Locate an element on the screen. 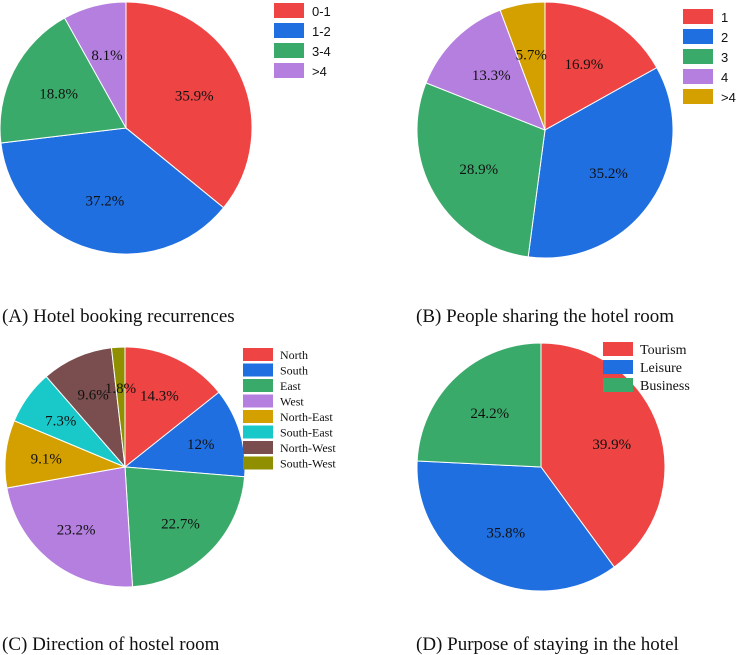 The width and height of the screenshot is (754, 655). data-label-south: 12% is located at coordinates (201, 445).